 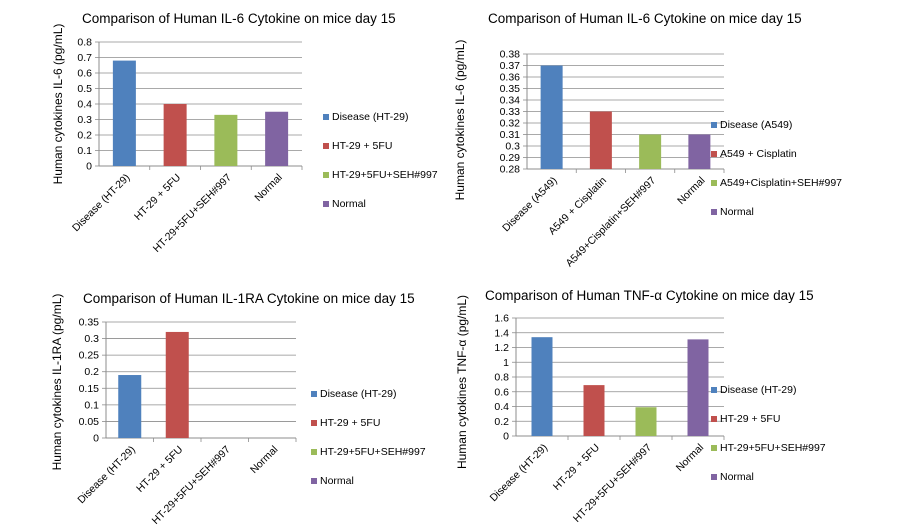 I want to click on y-tick-label: 0.05, so click(x=89, y=422).